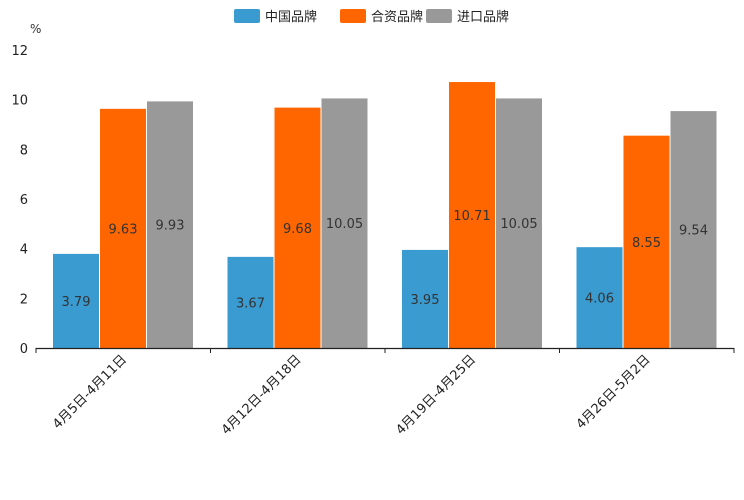 This screenshot has height=500, width=744. I want to click on legend-item: 中国品牌, so click(275, 17).